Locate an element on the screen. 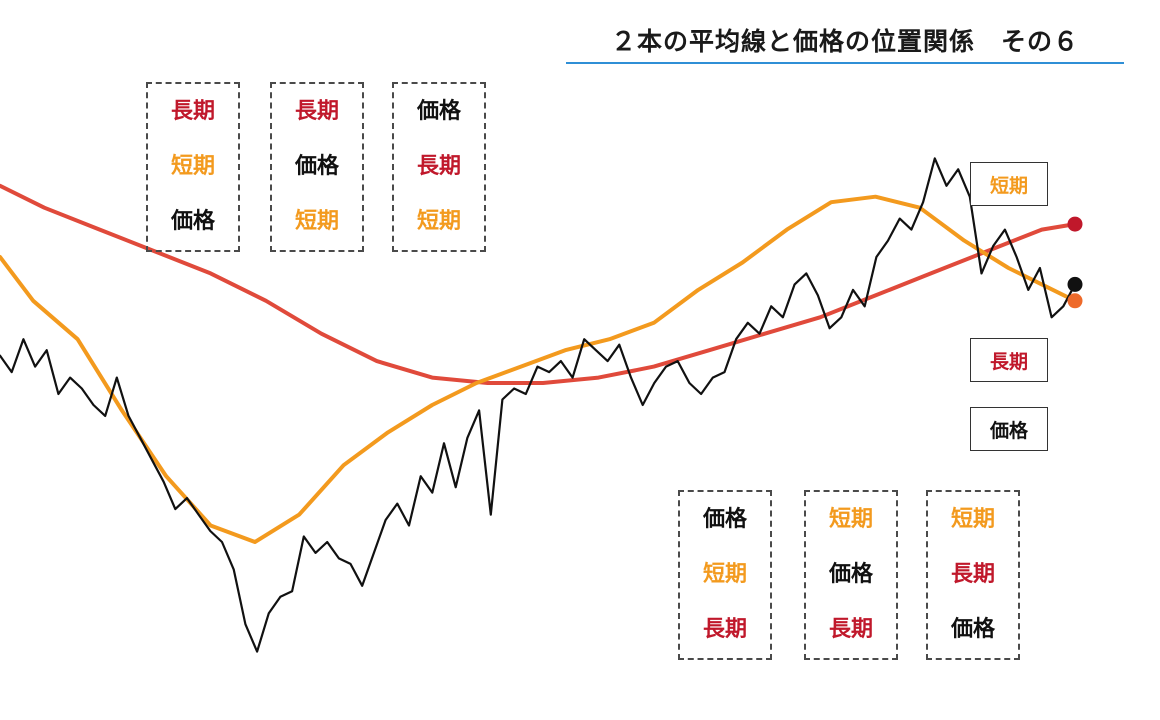 The width and height of the screenshot is (1160, 720). order-box-3-label-1: 価格 is located at coordinates (438, 111).